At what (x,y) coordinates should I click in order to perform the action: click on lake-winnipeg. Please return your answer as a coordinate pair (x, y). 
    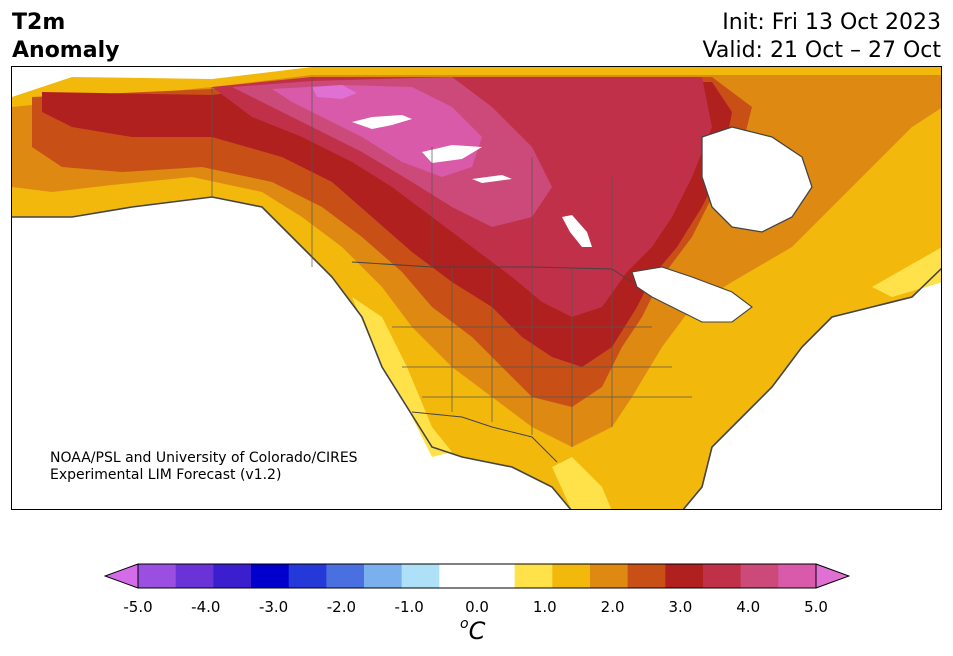
    Looking at the image, I should click on (577, 231).